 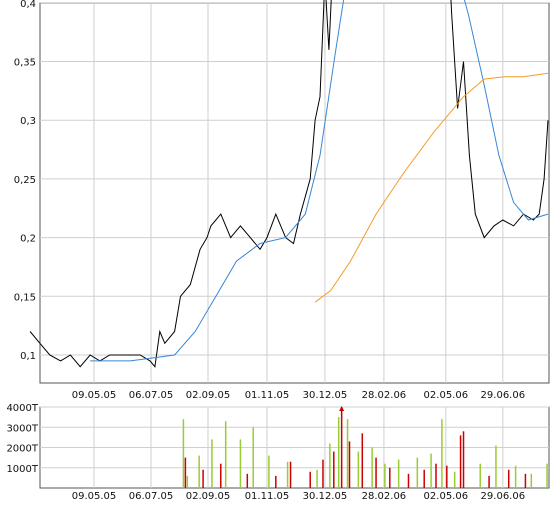 What do you see at coordinates (94, 395) in the screenshot?
I see `price-x-tick-label: 09.05.05` at bounding box center [94, 395].